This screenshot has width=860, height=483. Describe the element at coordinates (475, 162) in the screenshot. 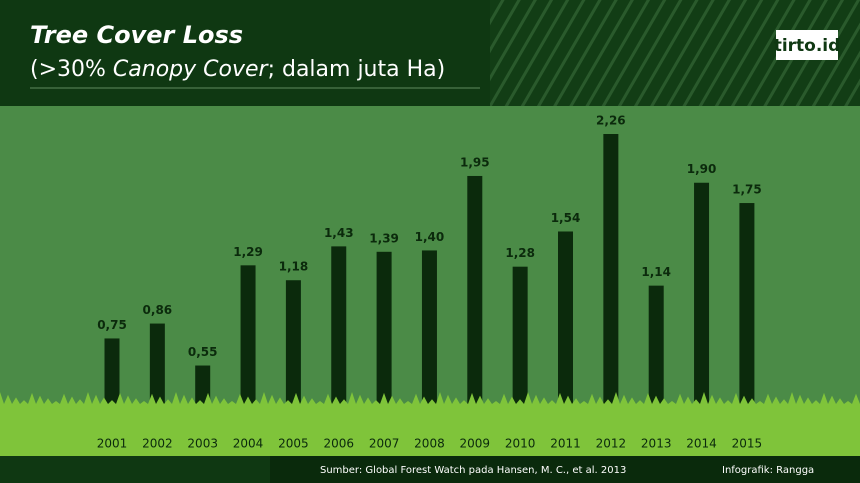

I see `value-label: 1,95` at that location.